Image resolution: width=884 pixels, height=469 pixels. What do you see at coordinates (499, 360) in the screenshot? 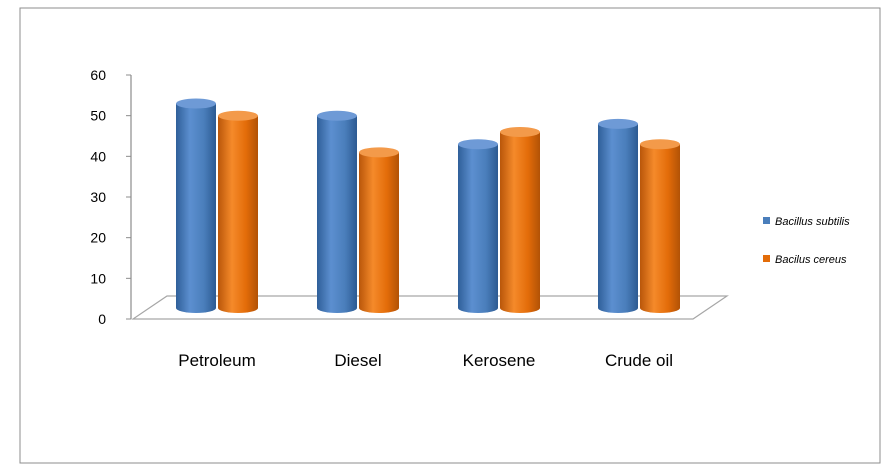
I see `x-category-label: Kerosene` at bounding box center [499, 360].